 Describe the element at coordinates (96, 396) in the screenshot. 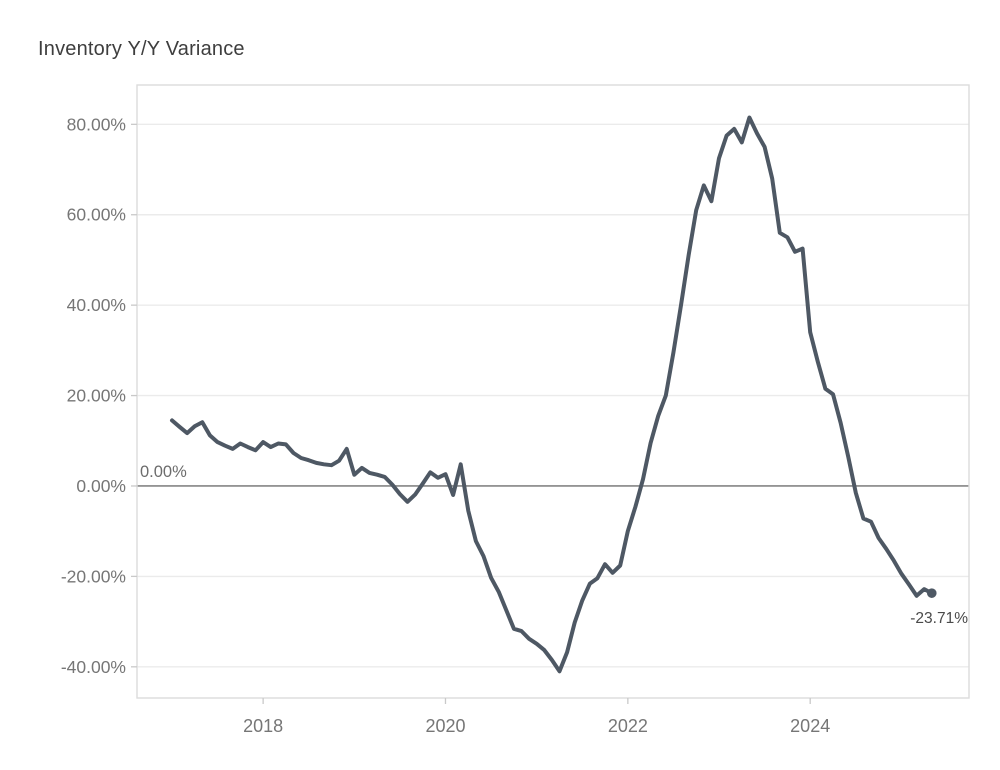

I see `y-axis-label: 20.00%` at that location.